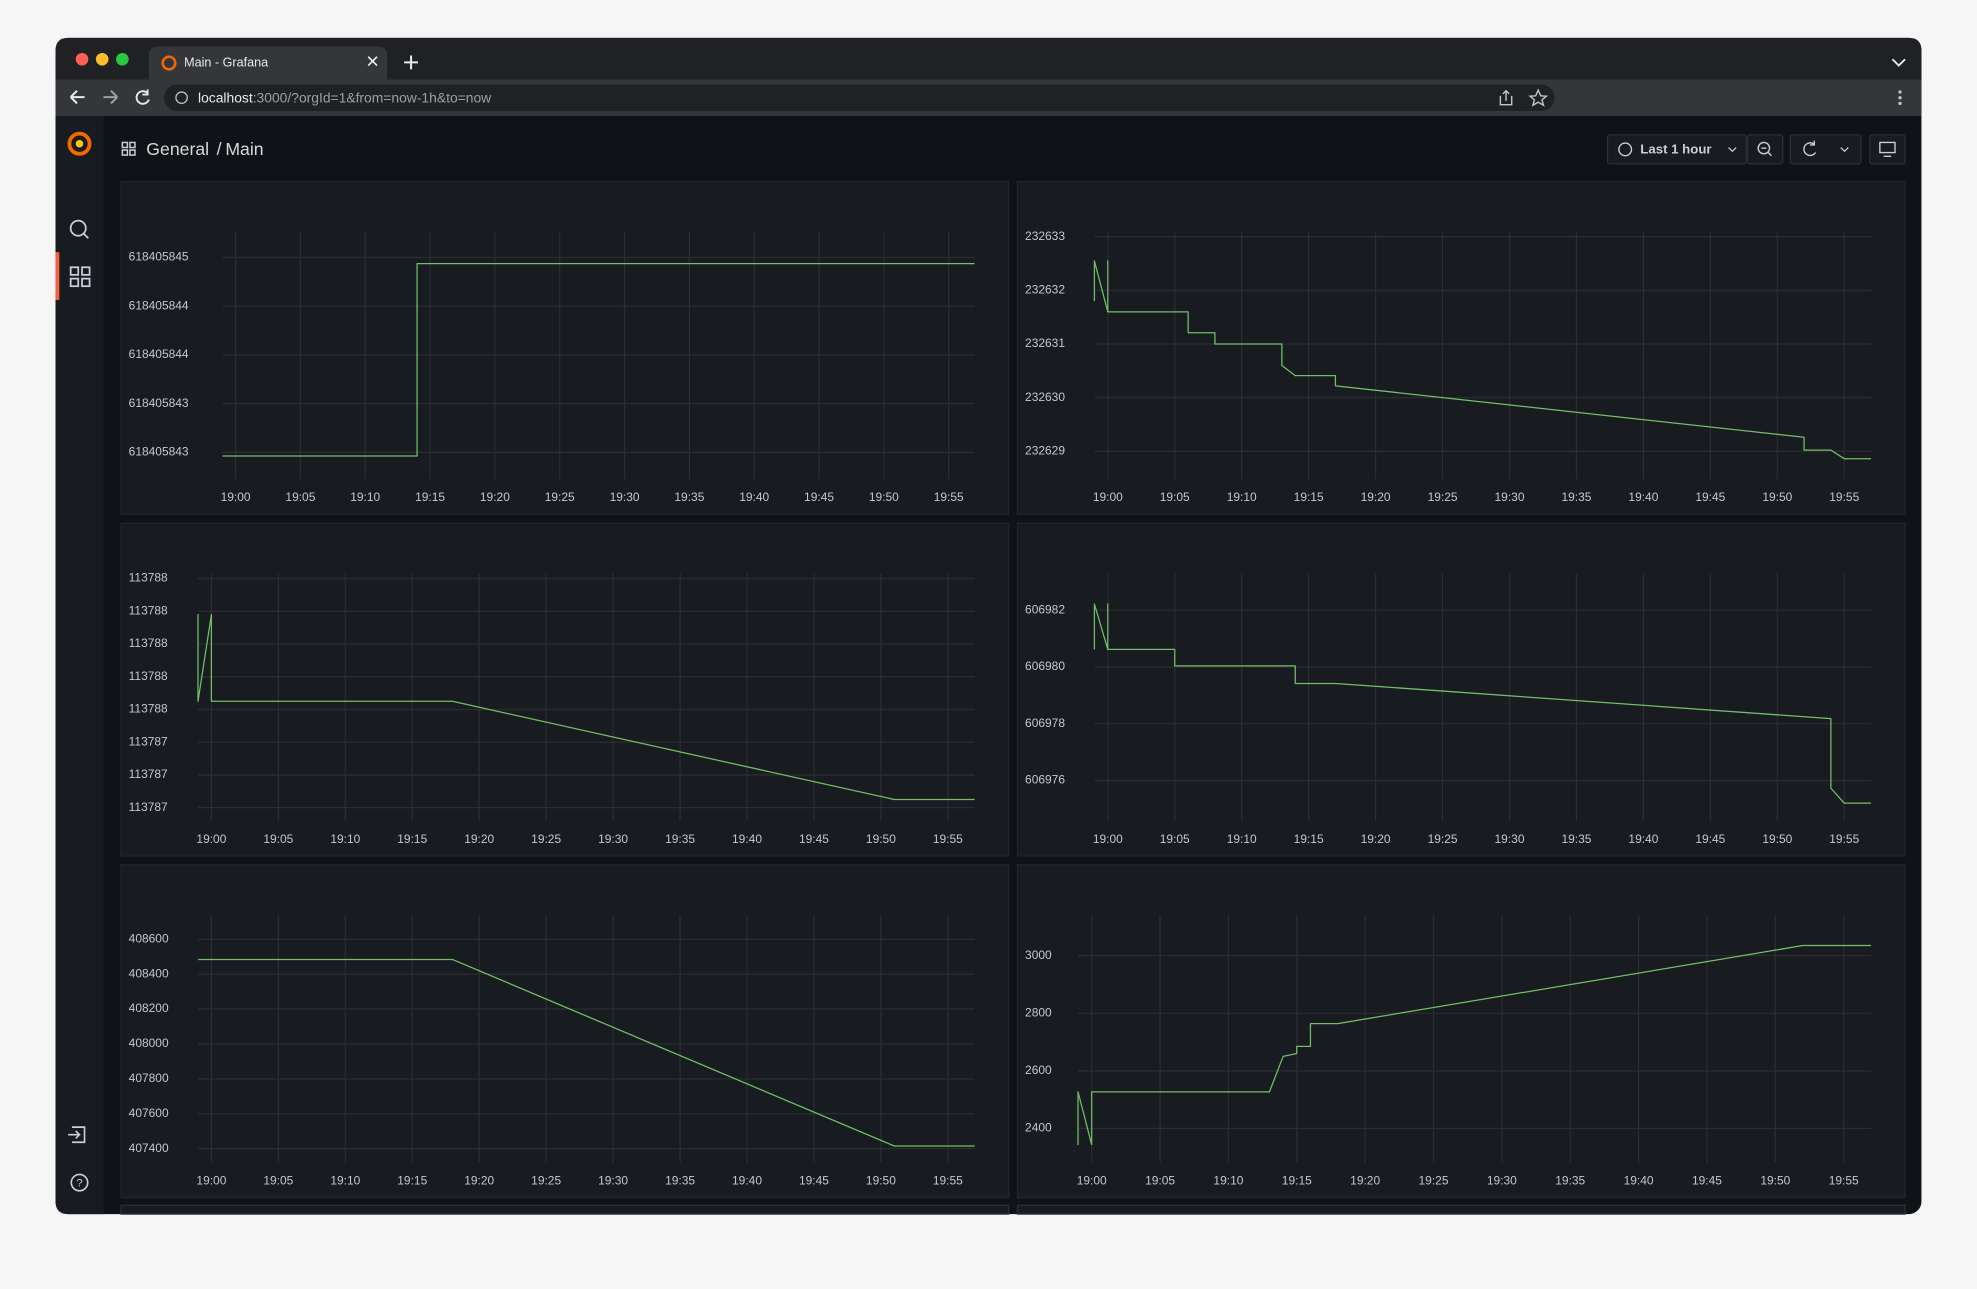  What do you see at coordinates (122, 59) in the screenshot?
I see `zoom-dot` at bounding box center [122, 59].